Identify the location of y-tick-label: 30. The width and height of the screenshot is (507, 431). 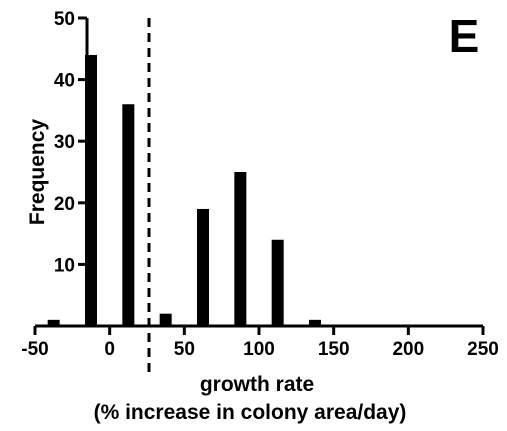
(64, 142).